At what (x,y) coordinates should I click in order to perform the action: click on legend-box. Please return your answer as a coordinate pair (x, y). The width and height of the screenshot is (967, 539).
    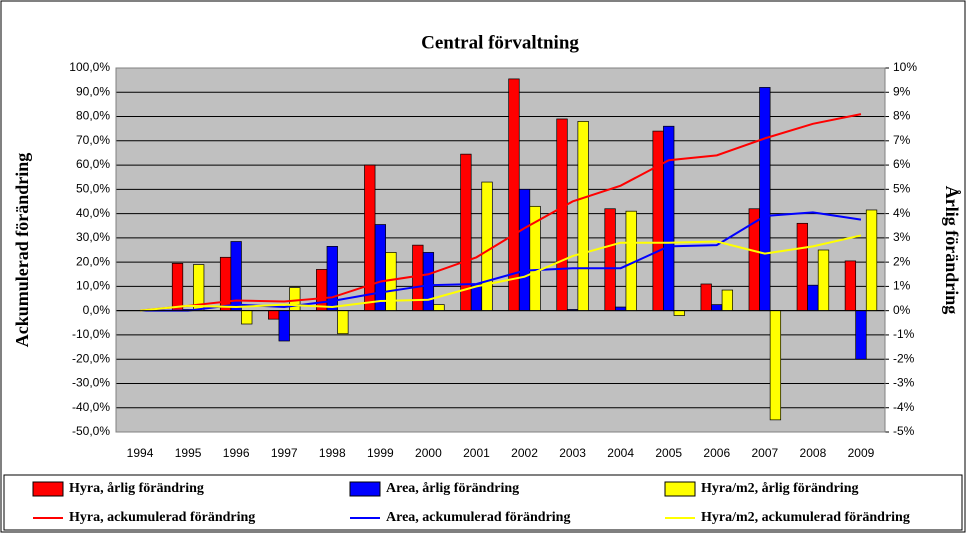
    Looking at the image, I should click on (483, 502).